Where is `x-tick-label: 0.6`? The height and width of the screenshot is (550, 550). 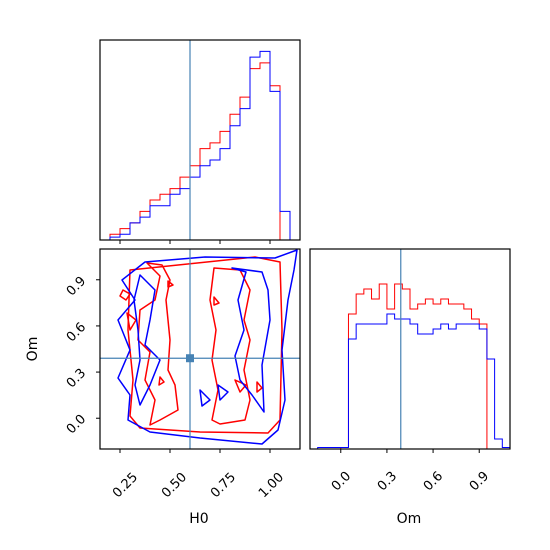
x-tick-label: 0.6 is located at coordinates (433, 481).